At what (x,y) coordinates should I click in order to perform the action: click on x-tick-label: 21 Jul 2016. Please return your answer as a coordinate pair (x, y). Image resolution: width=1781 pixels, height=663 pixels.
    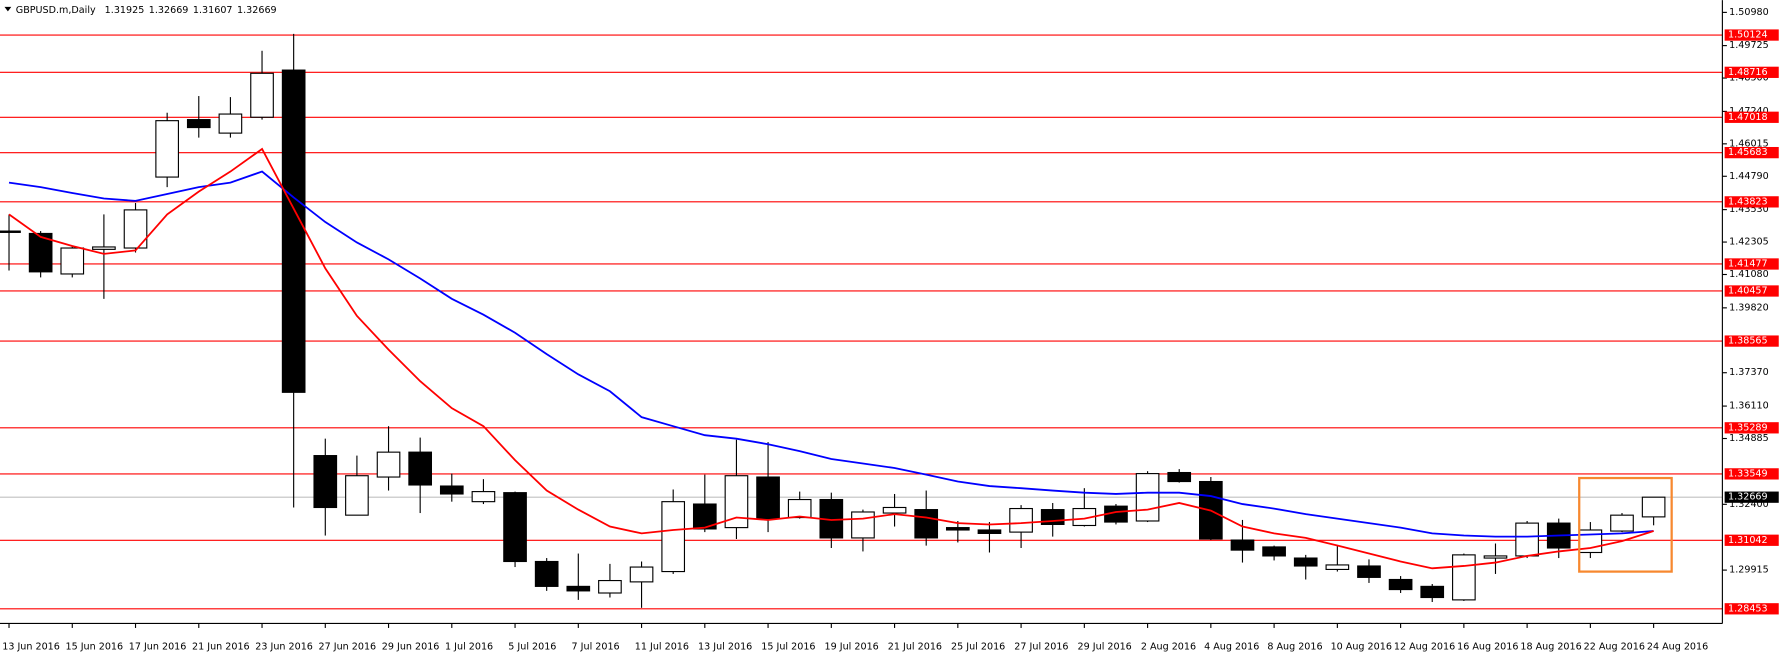
    Looking at the image, I should click on (915, 647).